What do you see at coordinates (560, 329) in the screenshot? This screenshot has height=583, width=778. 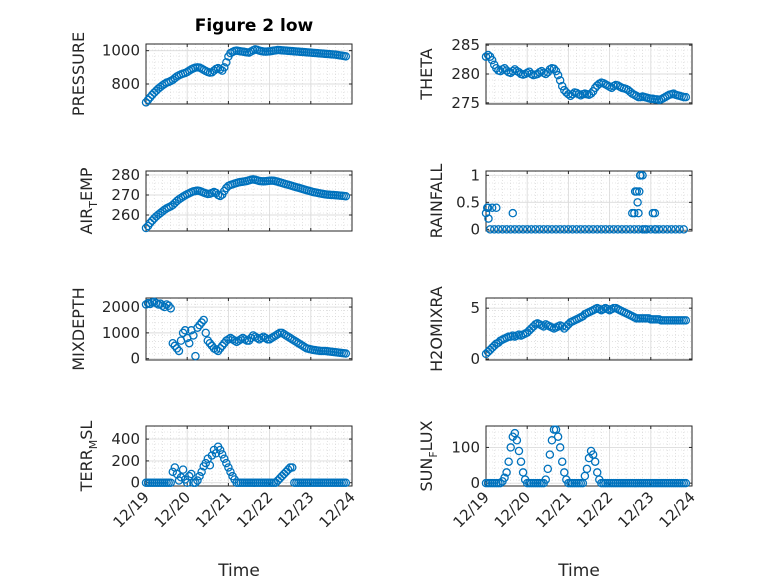 I see `h2omixra-panel: 0 5 H2OMIXRA` at bounding box center [560, 329].